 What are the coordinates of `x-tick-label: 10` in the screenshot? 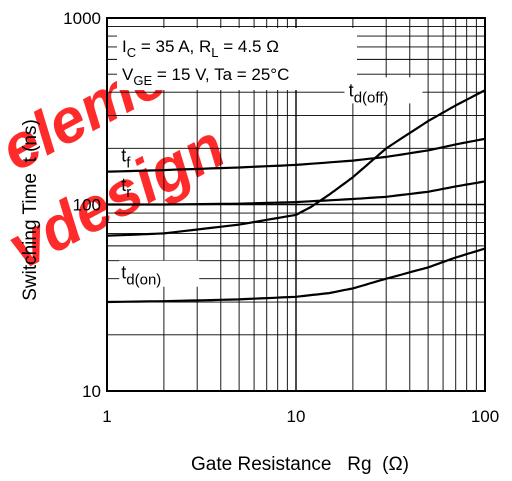 It's located at (296, 416).